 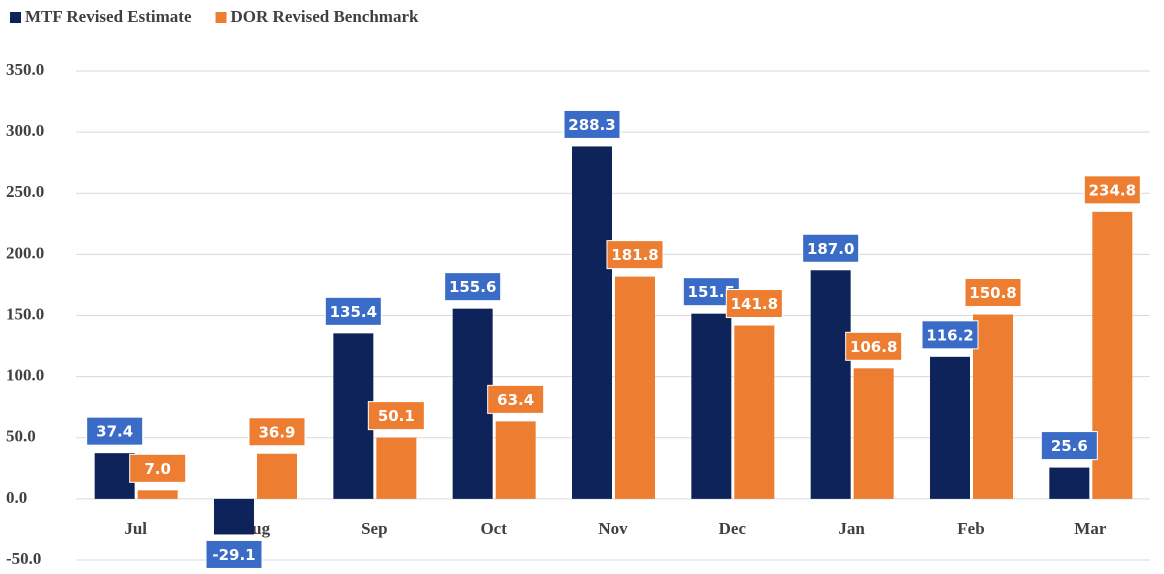 What do you see at coordinates (25, 252) in the screenshot?
I see `y-tick-label: 200.0` at bounding box center [25, 252].